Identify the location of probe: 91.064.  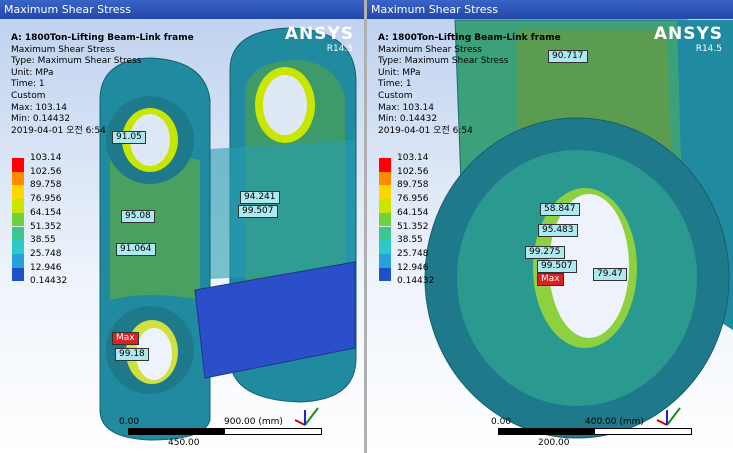
(136, 249).